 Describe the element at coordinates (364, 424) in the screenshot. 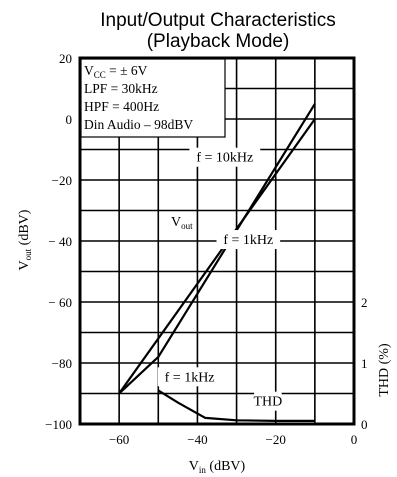

I see `y2-tick-label: 0` at that location.